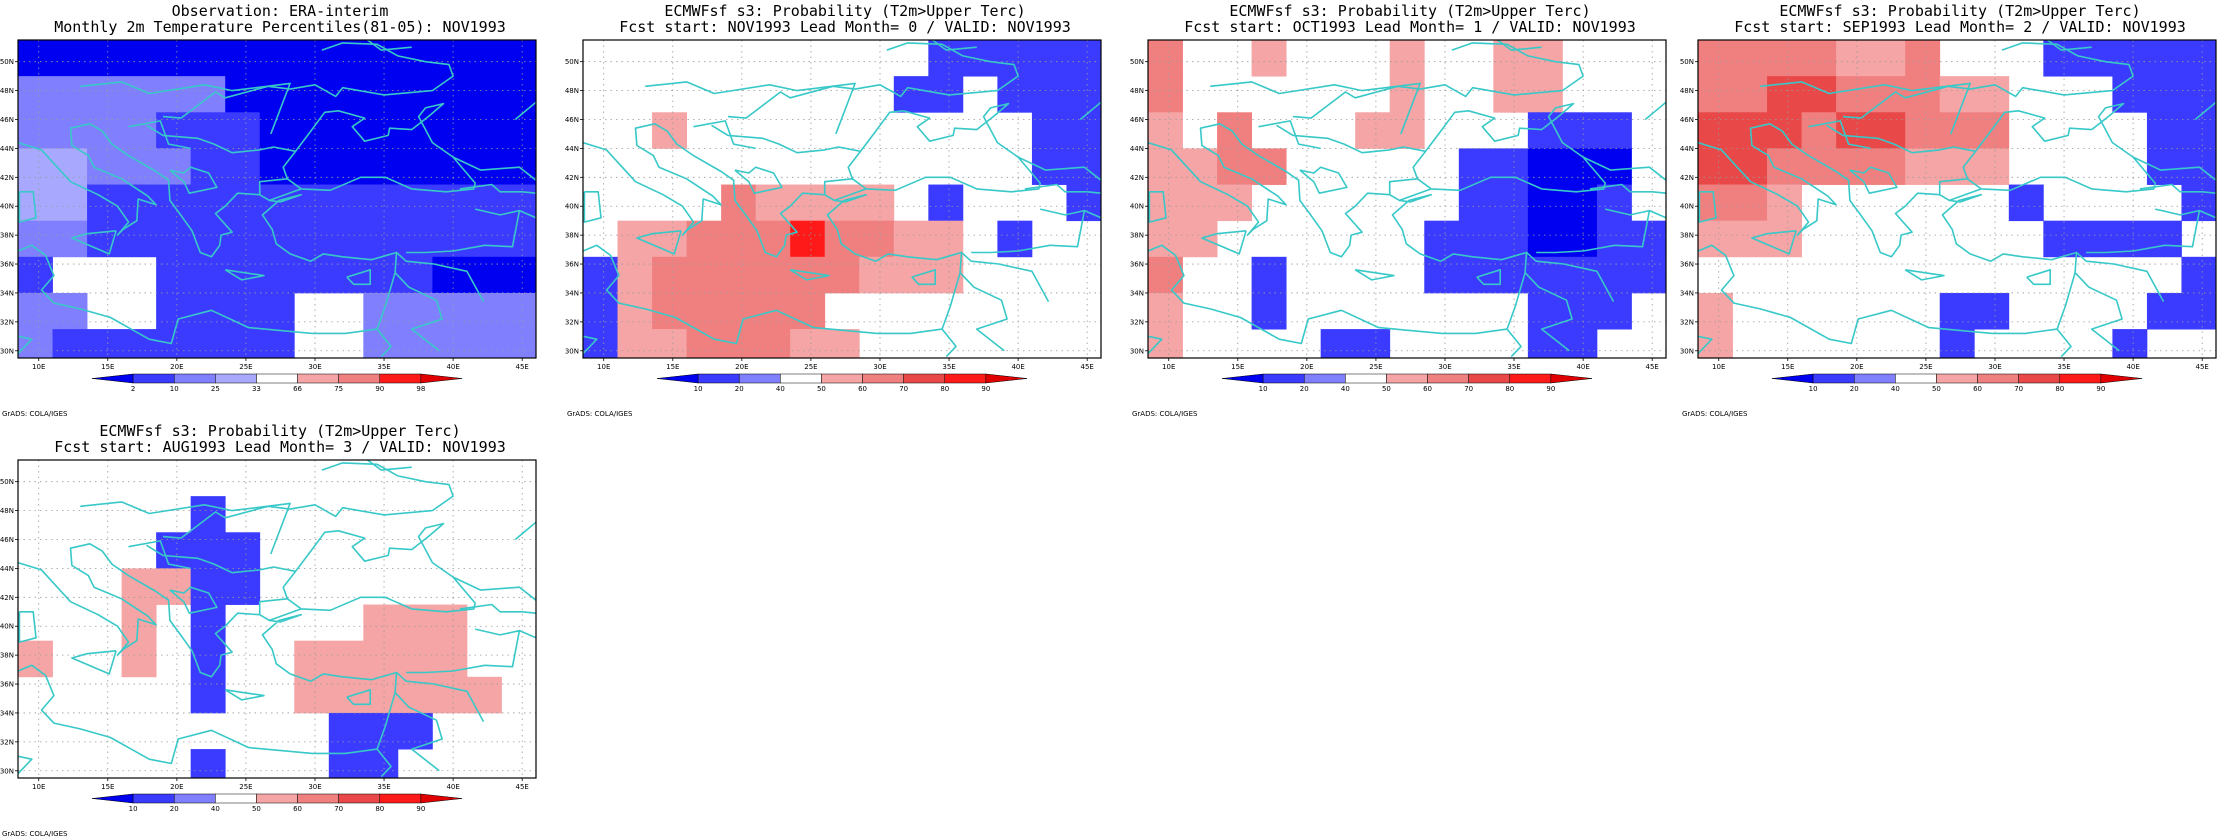  Describe the element at coordinates (133, 389) in the screenshot. I see `colorbar-label: 2` at that location.